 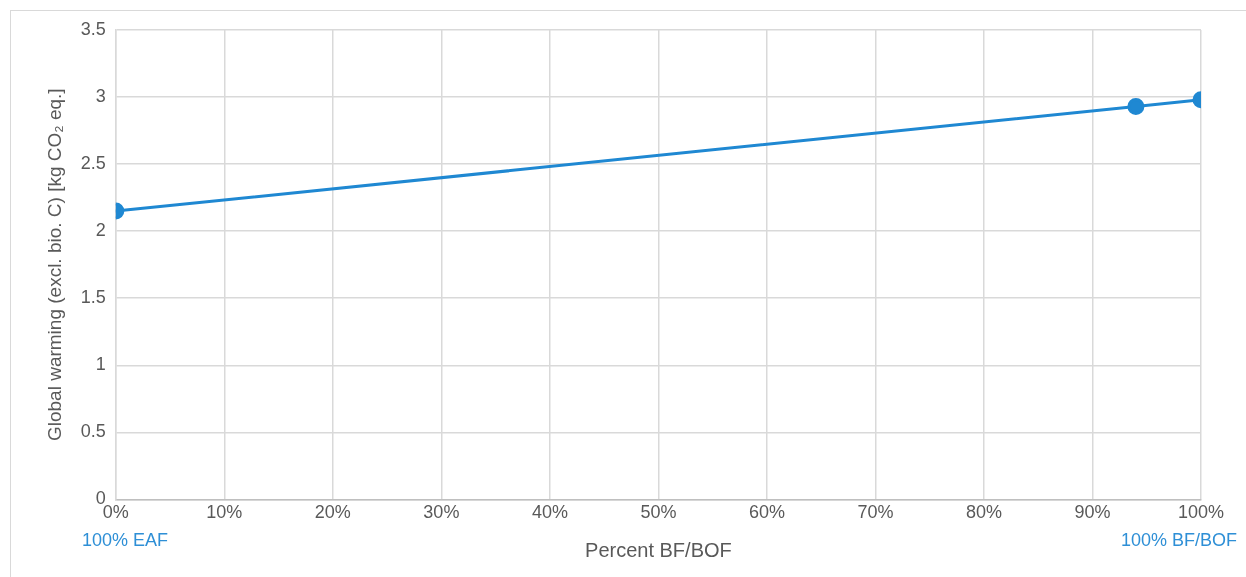 What do you see at coordinates (125, 539) in the screenshot?
I see `text: 100% EAF` at bounding box center [125, 539].